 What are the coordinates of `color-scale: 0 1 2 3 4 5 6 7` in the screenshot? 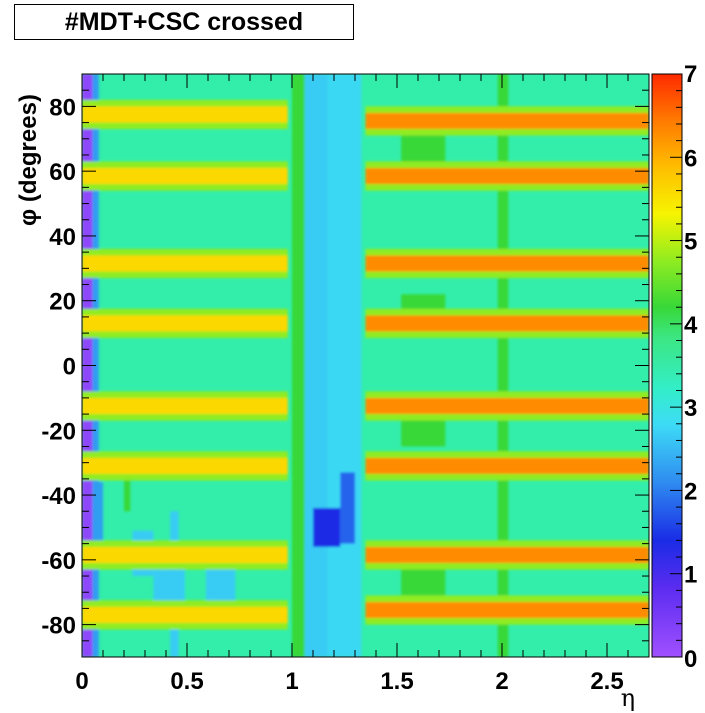 It's located at (674, 367).